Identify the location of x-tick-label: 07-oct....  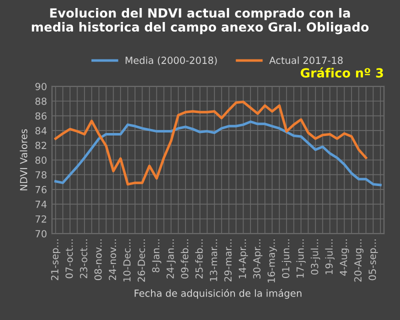
(69, 259).